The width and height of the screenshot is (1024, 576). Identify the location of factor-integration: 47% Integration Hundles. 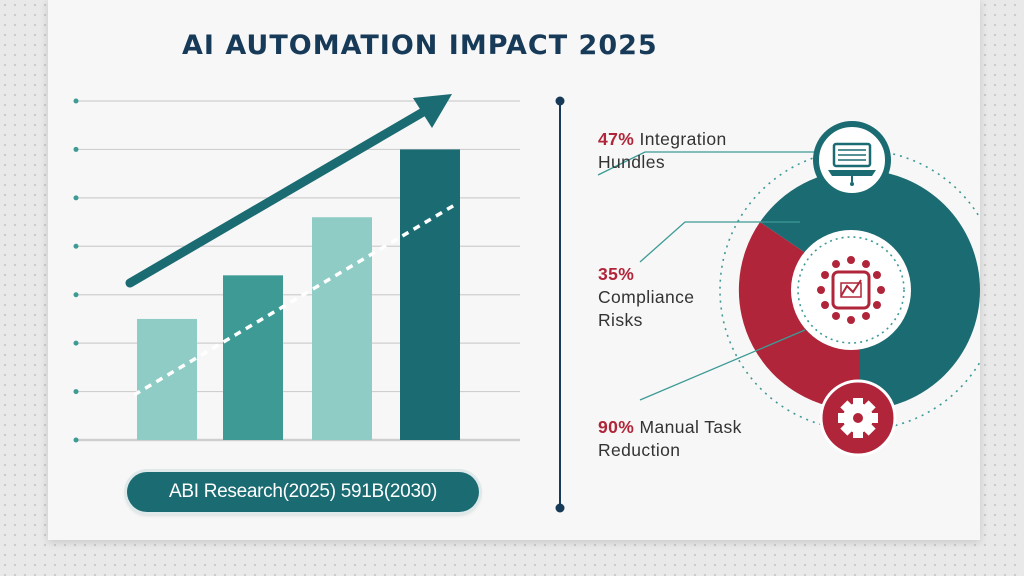
(683, 151).